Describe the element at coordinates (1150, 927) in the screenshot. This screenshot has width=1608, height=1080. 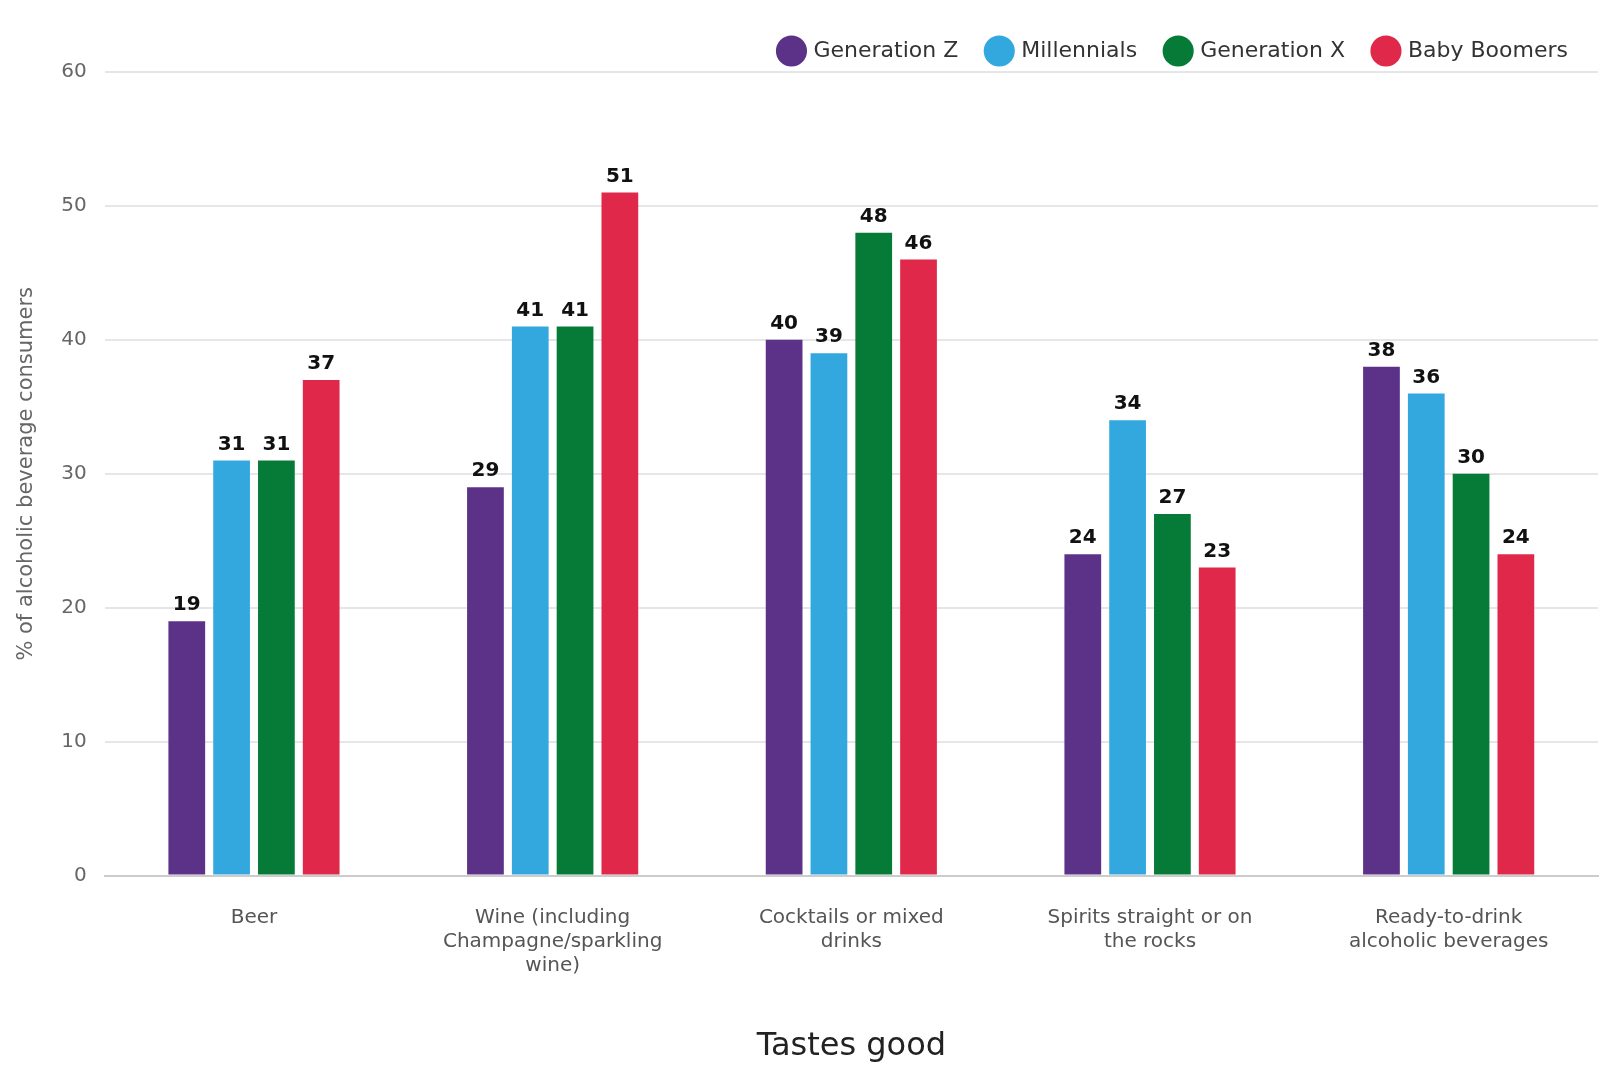
I see `x-tick-label: Spirits straight or on the rocks` at that location.